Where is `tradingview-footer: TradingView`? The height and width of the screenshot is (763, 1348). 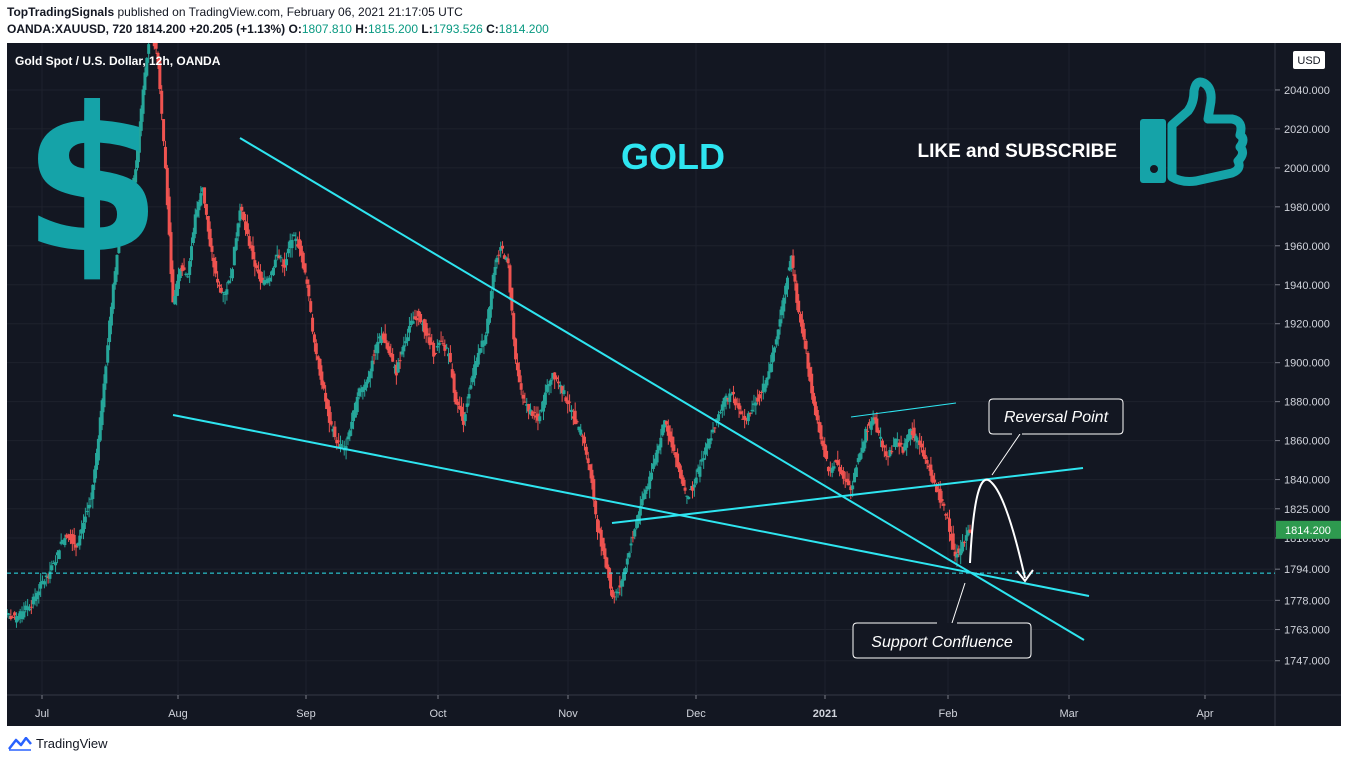
tradingview-footer: TradingView is located at coordinates (58, 743).